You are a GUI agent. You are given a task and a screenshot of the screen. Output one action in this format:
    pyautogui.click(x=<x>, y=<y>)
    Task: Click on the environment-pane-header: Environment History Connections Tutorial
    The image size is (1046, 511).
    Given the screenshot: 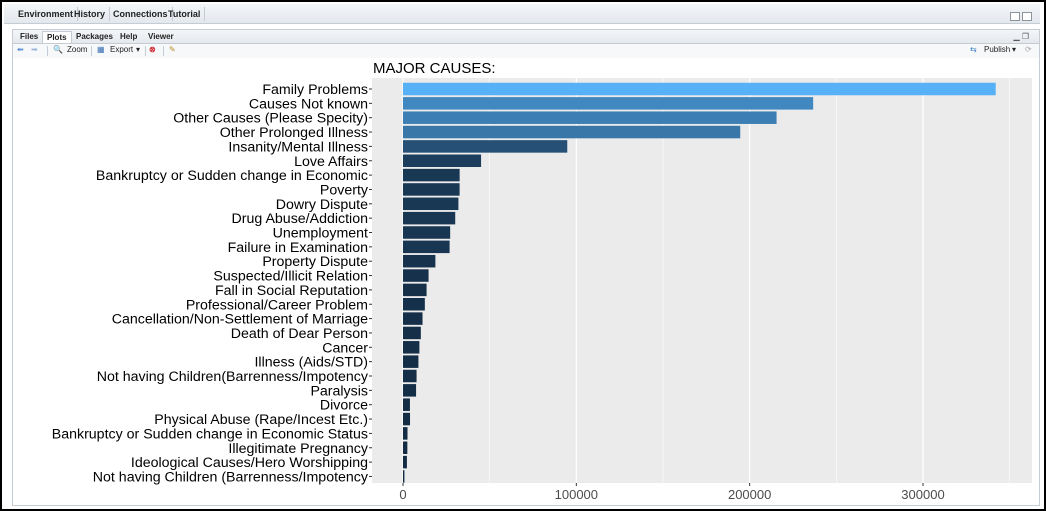 What is the action you would take?
    pyautogui.click(x=522, y=14)
    